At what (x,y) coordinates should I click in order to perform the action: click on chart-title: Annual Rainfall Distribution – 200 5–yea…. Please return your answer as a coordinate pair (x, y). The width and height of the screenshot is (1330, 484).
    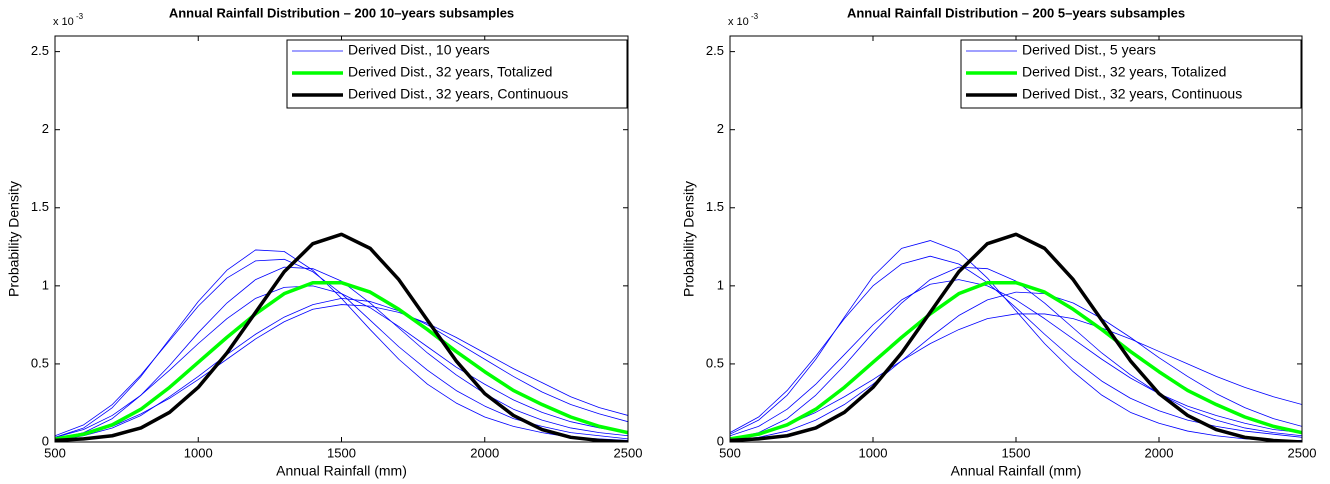
    Looking at the image, I should click on (1016, 12).